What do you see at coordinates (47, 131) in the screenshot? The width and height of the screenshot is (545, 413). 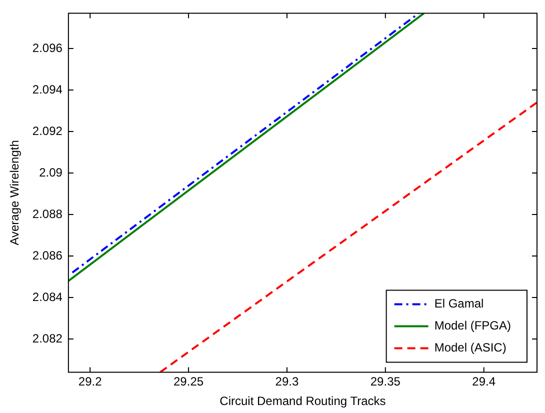 I see `y-tick-label: 2.092` at bounding box center [47, 131].